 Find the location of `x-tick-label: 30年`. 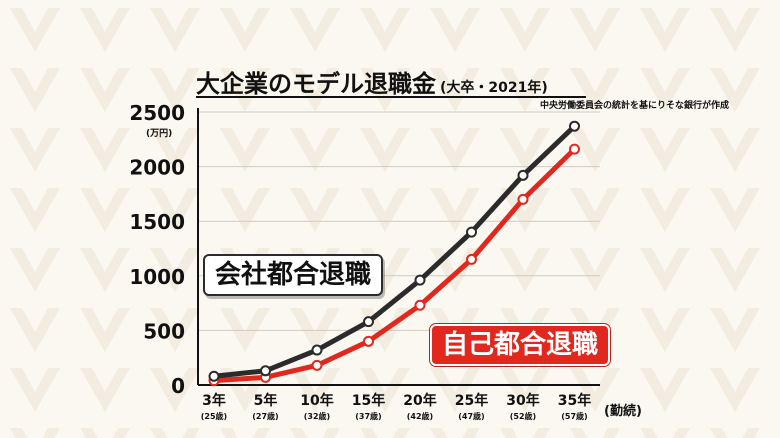

x-tick-label: 30年 is located at coordinates (522, 400).